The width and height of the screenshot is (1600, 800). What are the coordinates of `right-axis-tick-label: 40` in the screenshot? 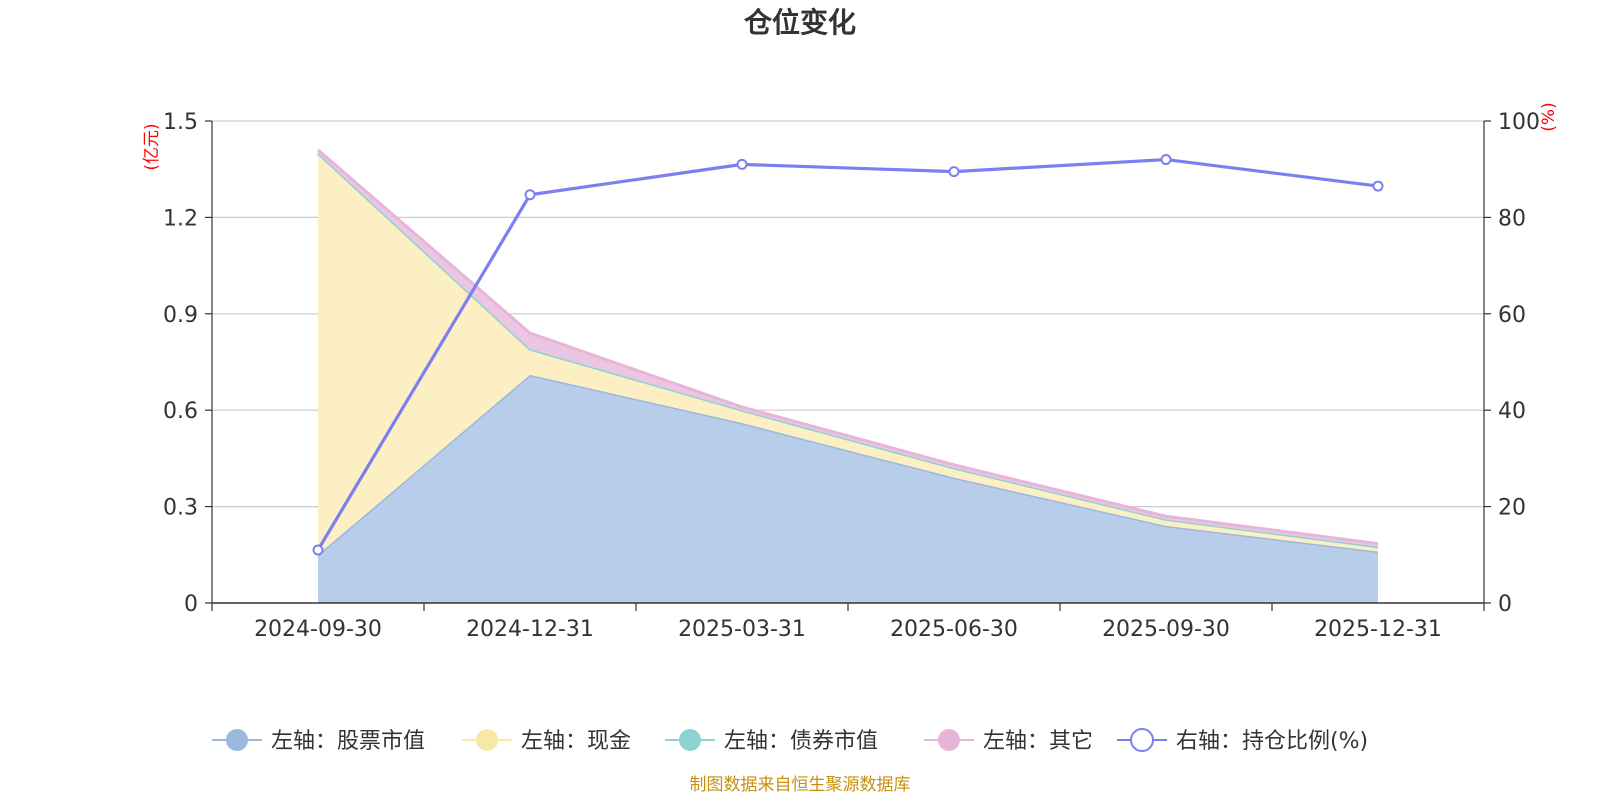 It's located at (1512, 411).